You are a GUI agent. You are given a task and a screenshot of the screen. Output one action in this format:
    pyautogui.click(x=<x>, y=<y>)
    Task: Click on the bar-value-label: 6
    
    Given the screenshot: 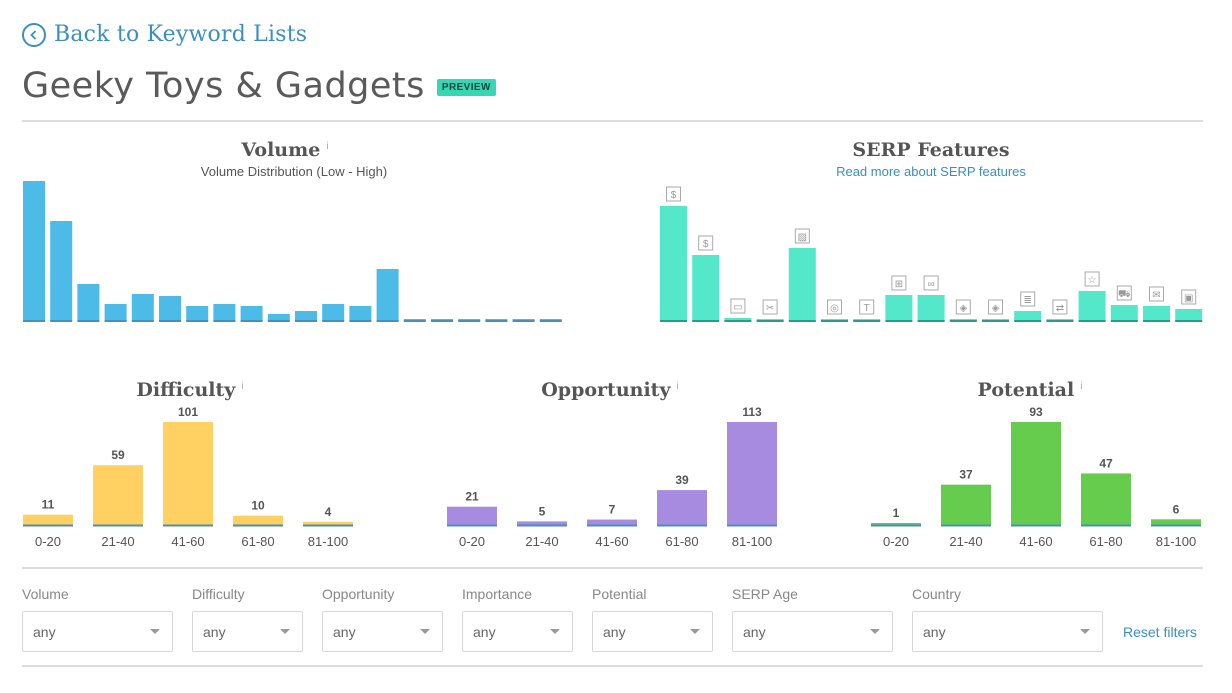 What is the action you would take?
    pyautogui.click(x=1176, y=509)
    